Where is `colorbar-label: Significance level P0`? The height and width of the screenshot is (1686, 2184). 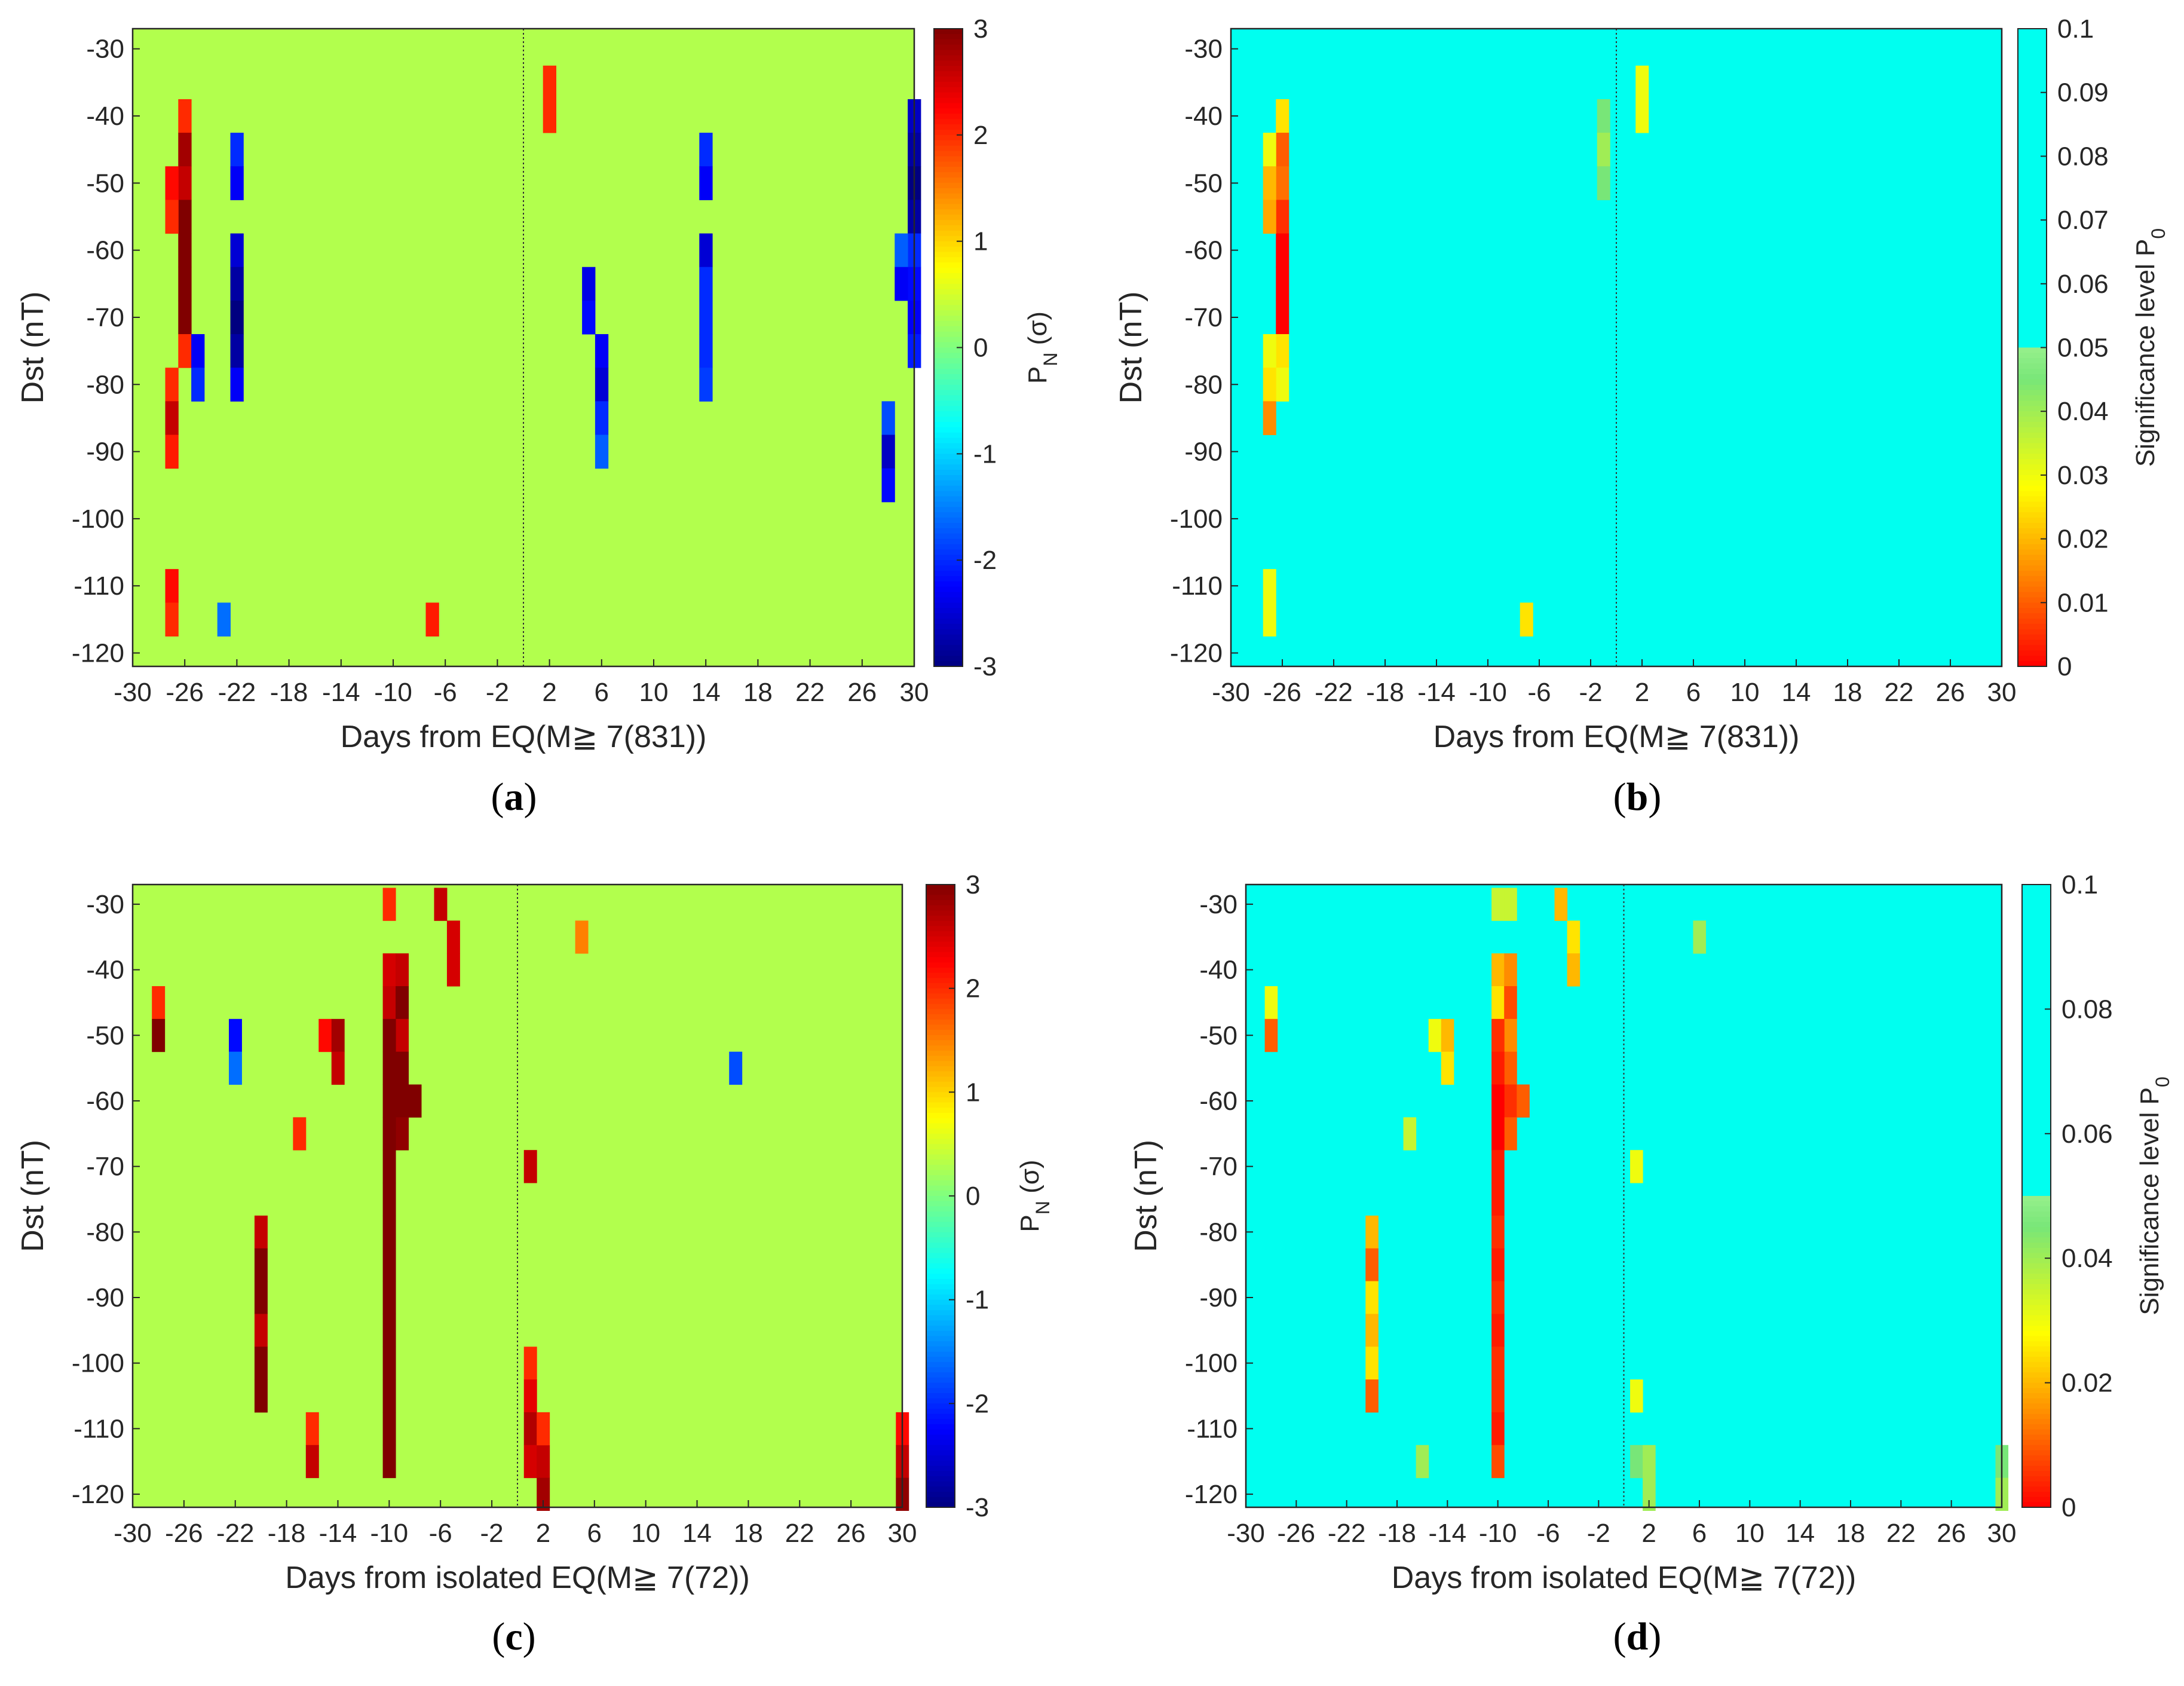 colorbar-label: Significance level P0 is located at coordinates (2154, 1195).